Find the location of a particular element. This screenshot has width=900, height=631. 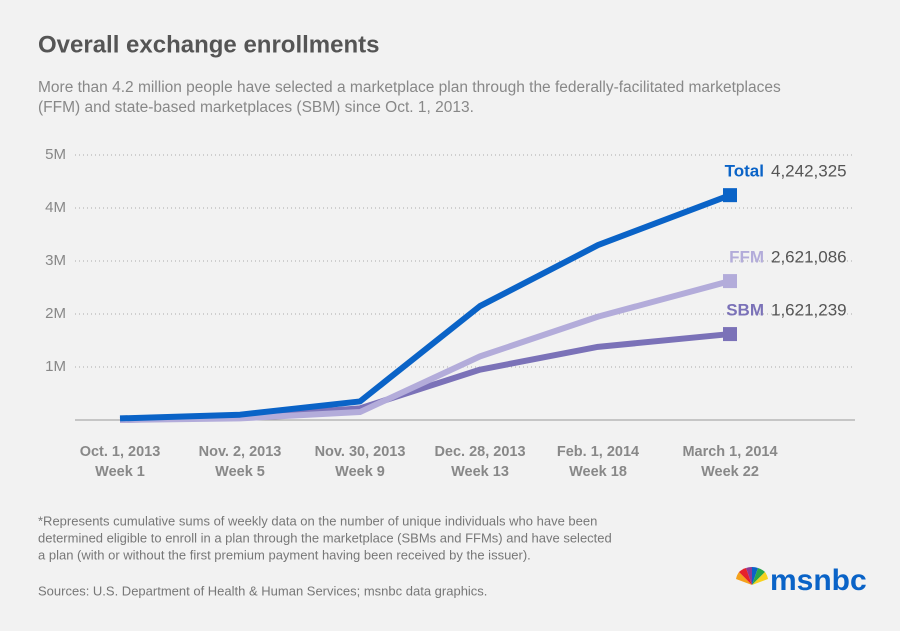

x-tick-label: Week 13 is located at coordinates (480, 472).